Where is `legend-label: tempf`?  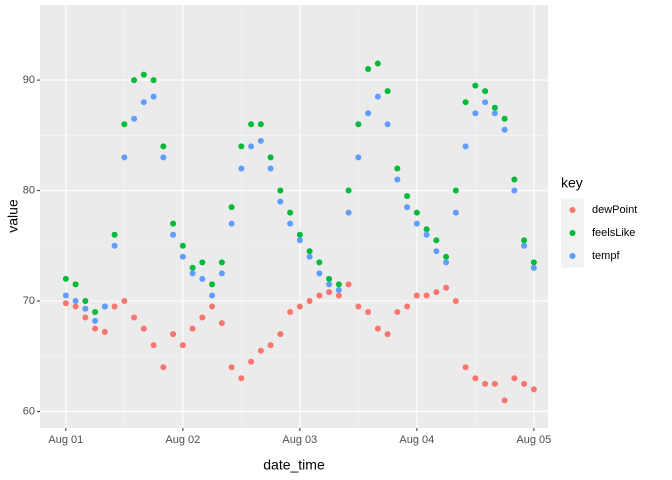 legend-label: tempf is located at coordinates (606, 256).